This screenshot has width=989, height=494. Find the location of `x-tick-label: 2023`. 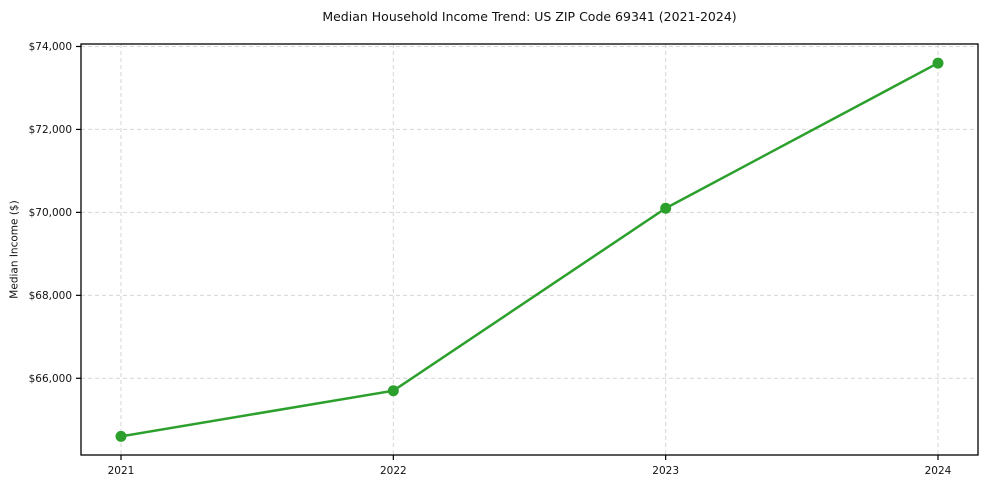

x-tick-label: 2023 is located at coordinates (665, 471).